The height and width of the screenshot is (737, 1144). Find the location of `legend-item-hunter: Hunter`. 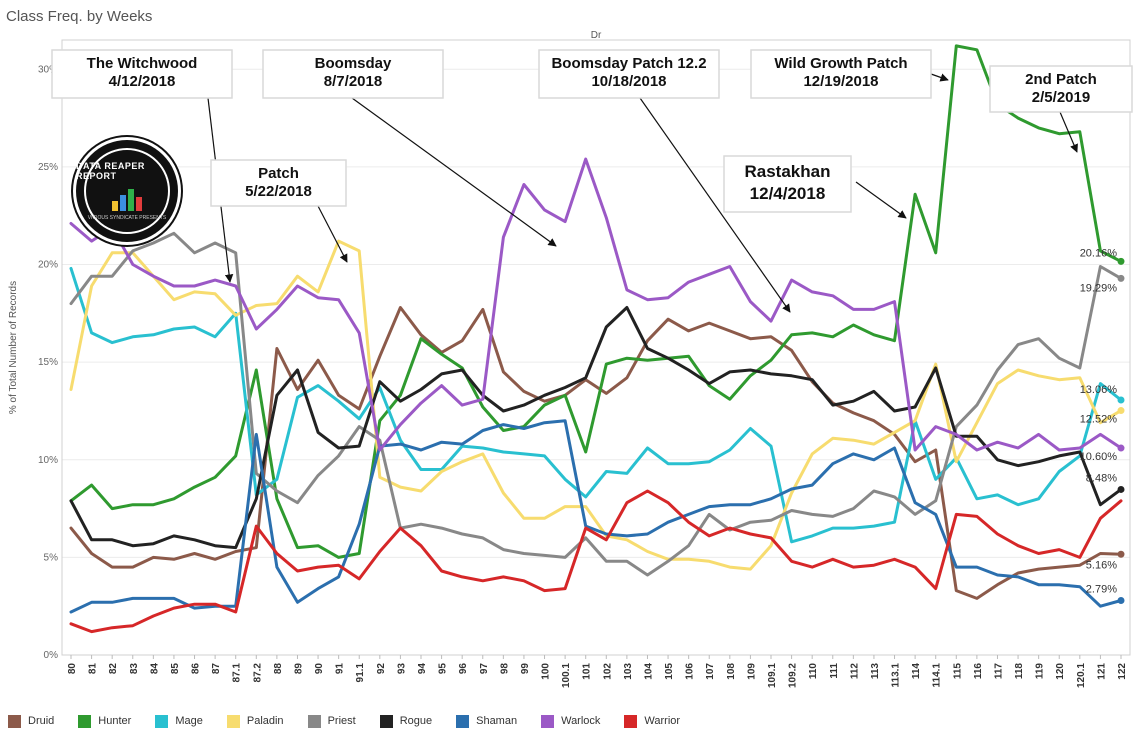

legend-item-hunter: Hunter is located at coordinates (104, 721).